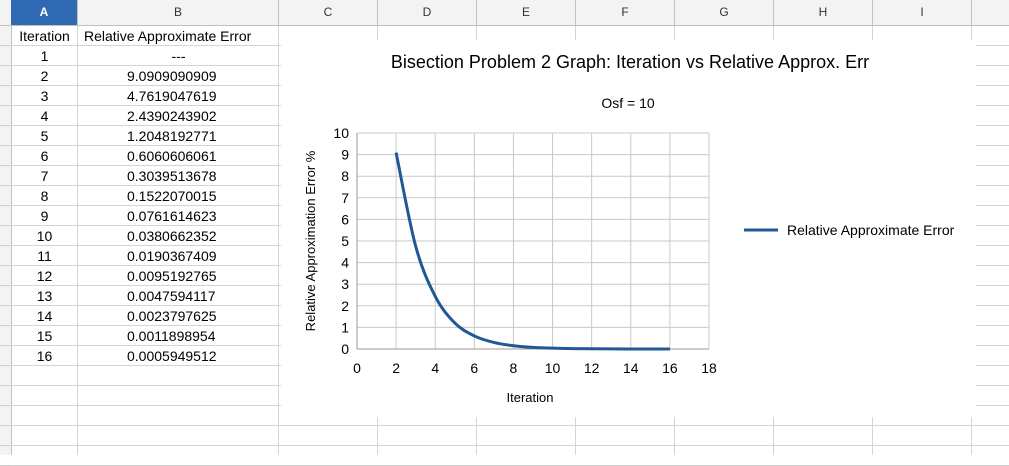  Describe the element at coordinates (357, 368) in the screenshot. I see `chart-x-tick-label: 0` at that location.